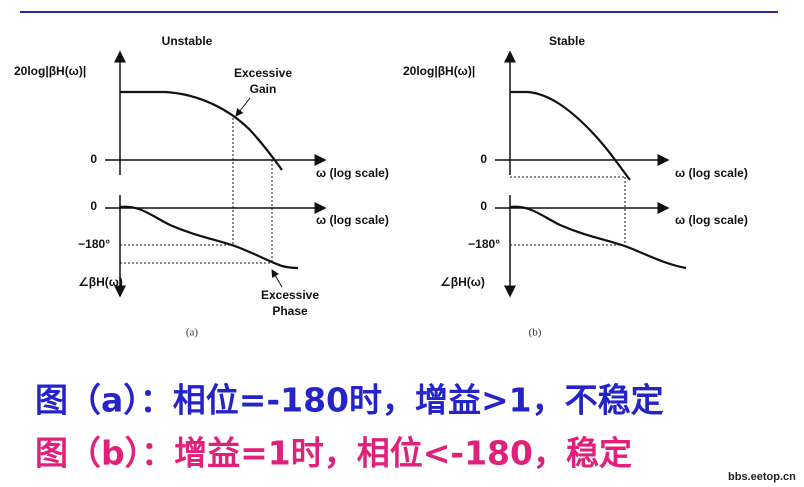 This screenshot has height=487, width=804. Describe the element at coordinates (333, 453) in the screenshot. I see `note: 图（b）：增益=1时，相位<-180，稳定` at that location.